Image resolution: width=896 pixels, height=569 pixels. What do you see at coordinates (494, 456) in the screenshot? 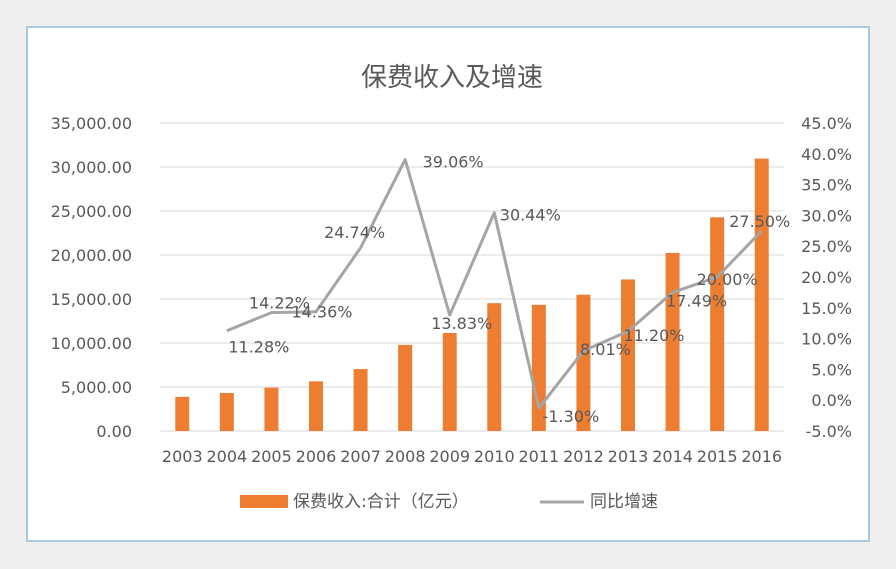
I see `x-tick-label: 2010` at bounding box center [494, 456].